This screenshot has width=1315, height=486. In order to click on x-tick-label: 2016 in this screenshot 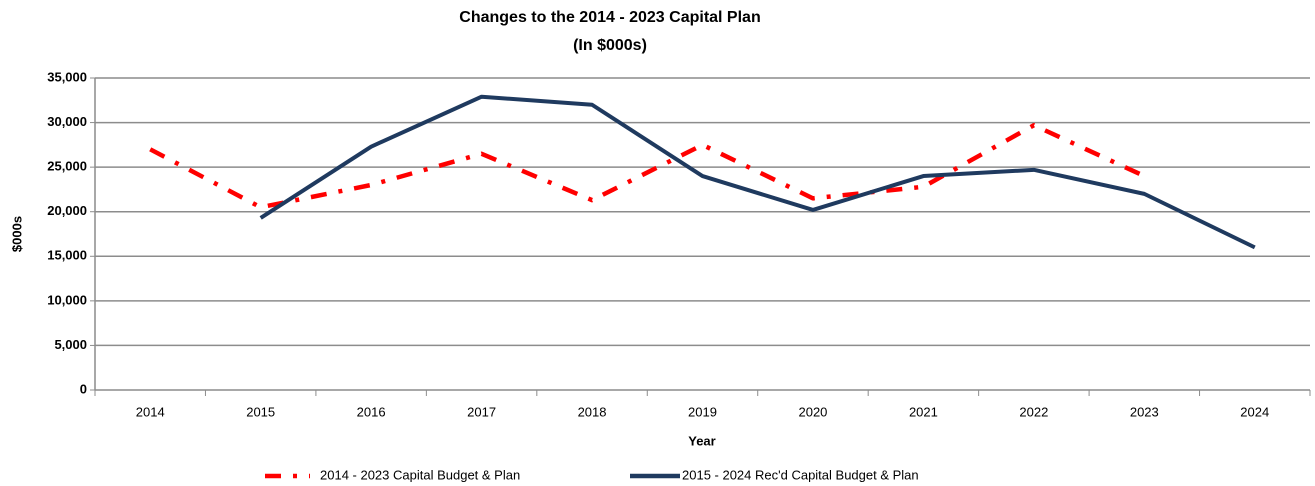, I will do `click(371, 411)`.